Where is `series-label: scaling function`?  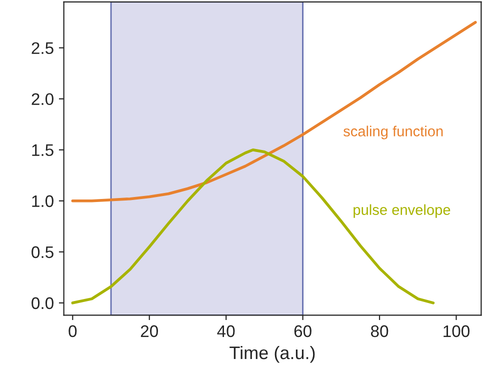 series-label: scaling function is located at coordinates (393, 133).